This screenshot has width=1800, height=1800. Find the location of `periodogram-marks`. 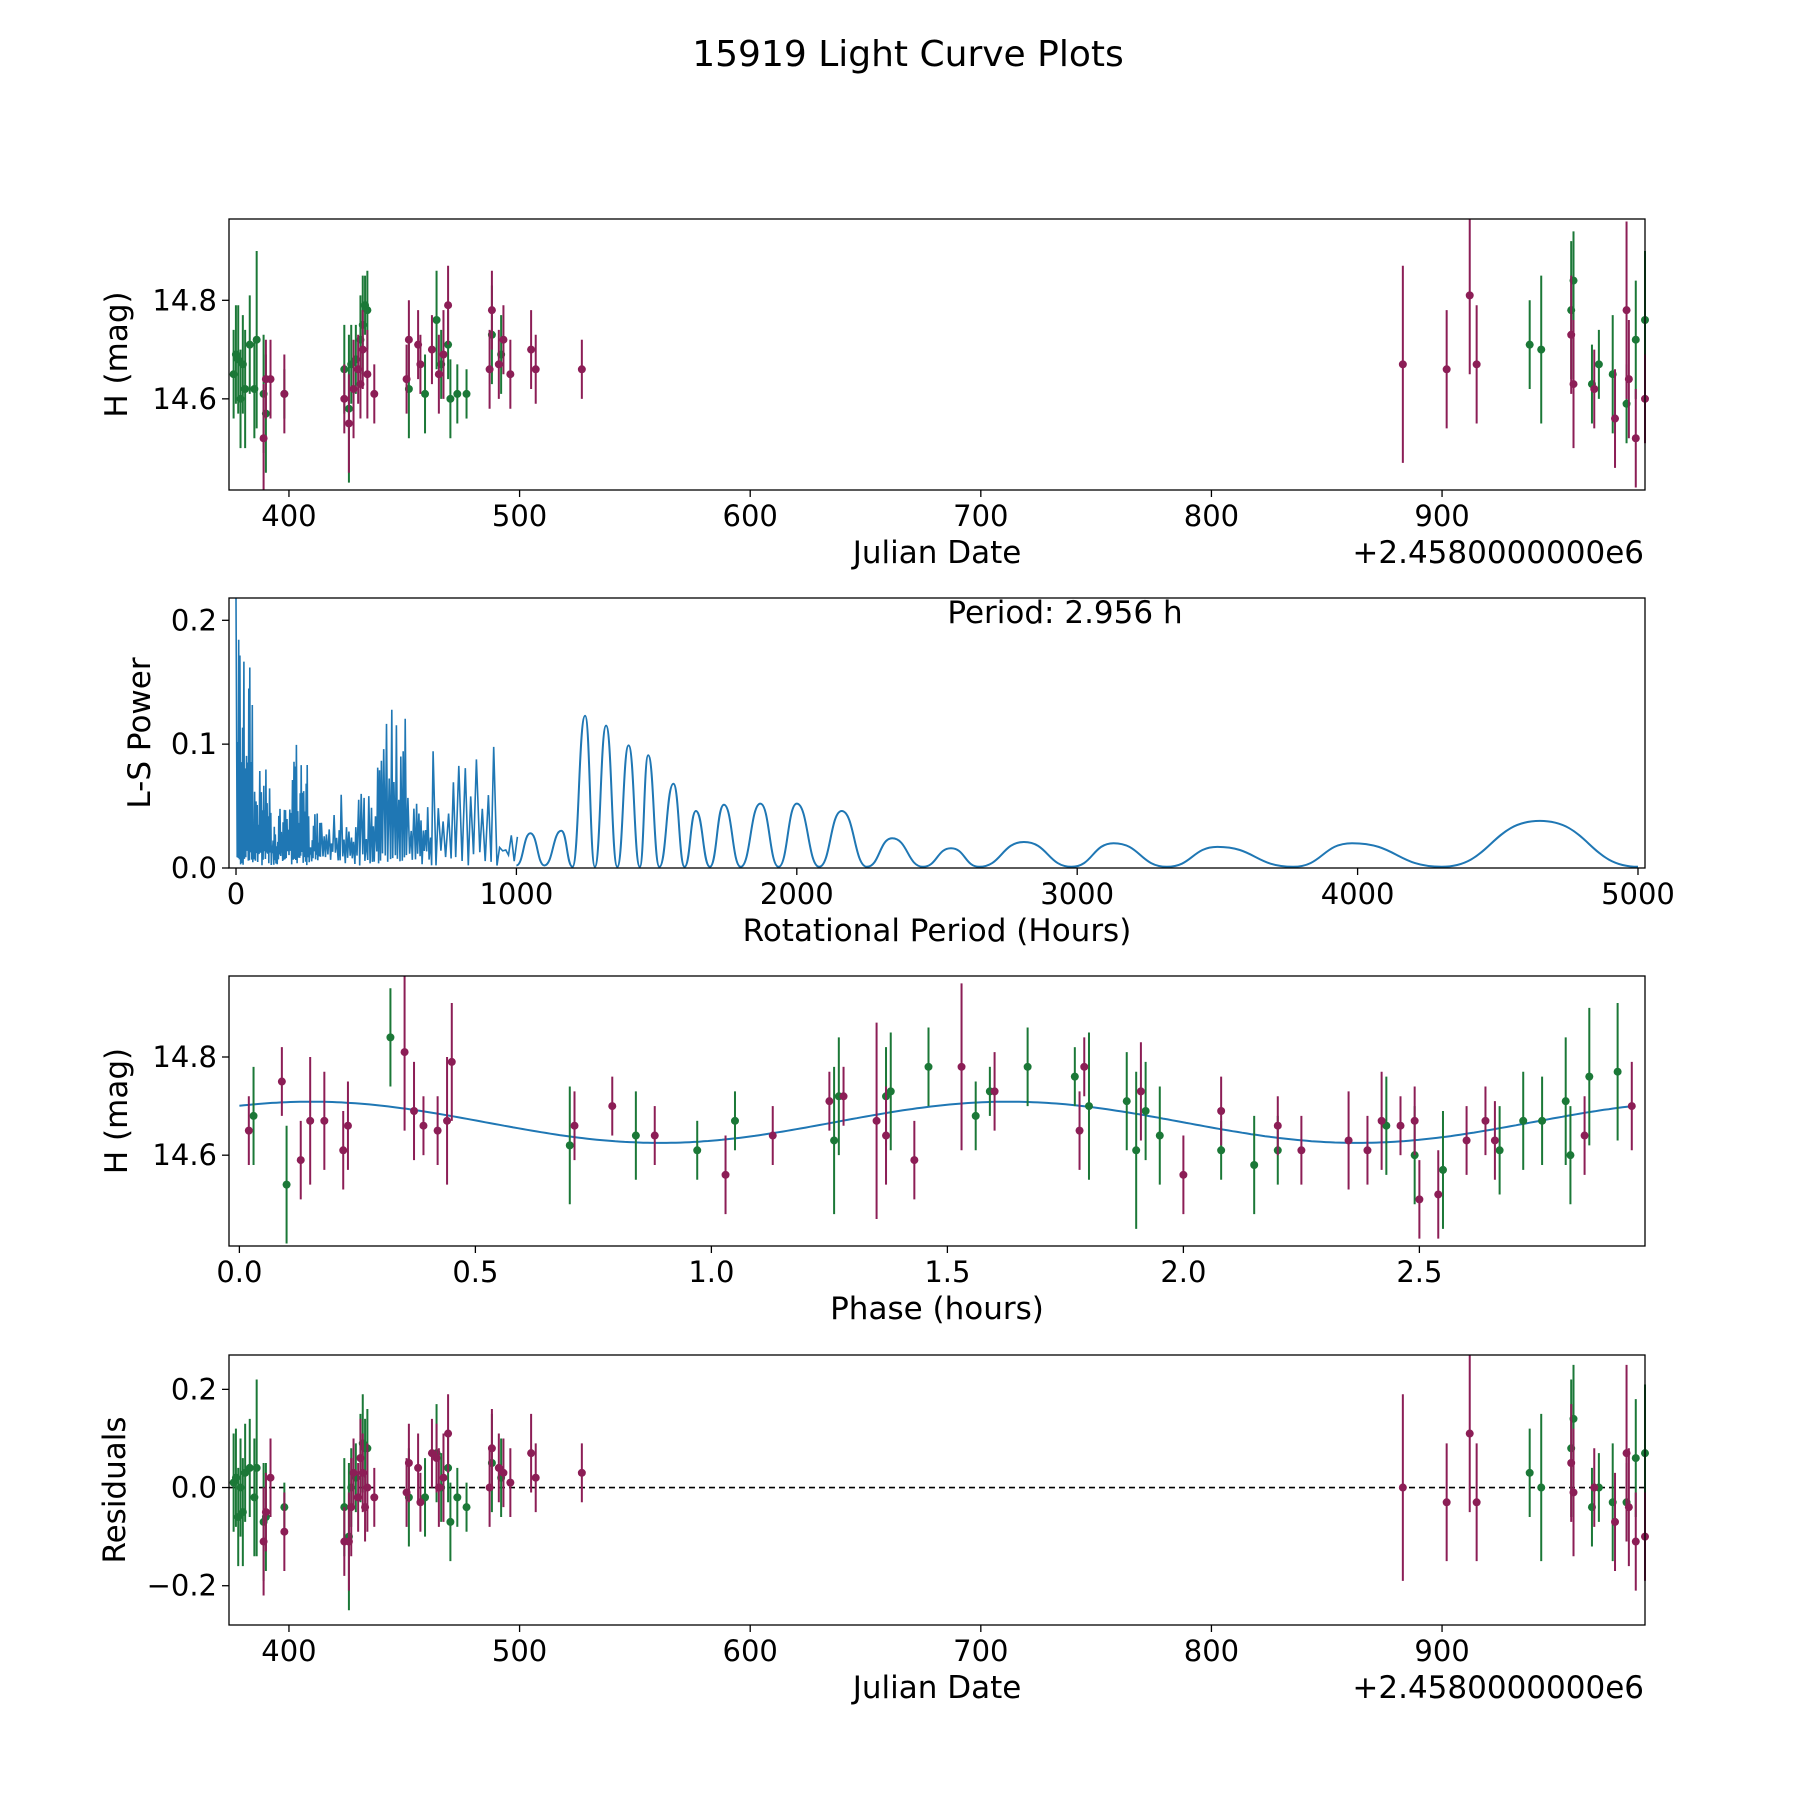

periodogram-marks is located at coordinates (937, 733).